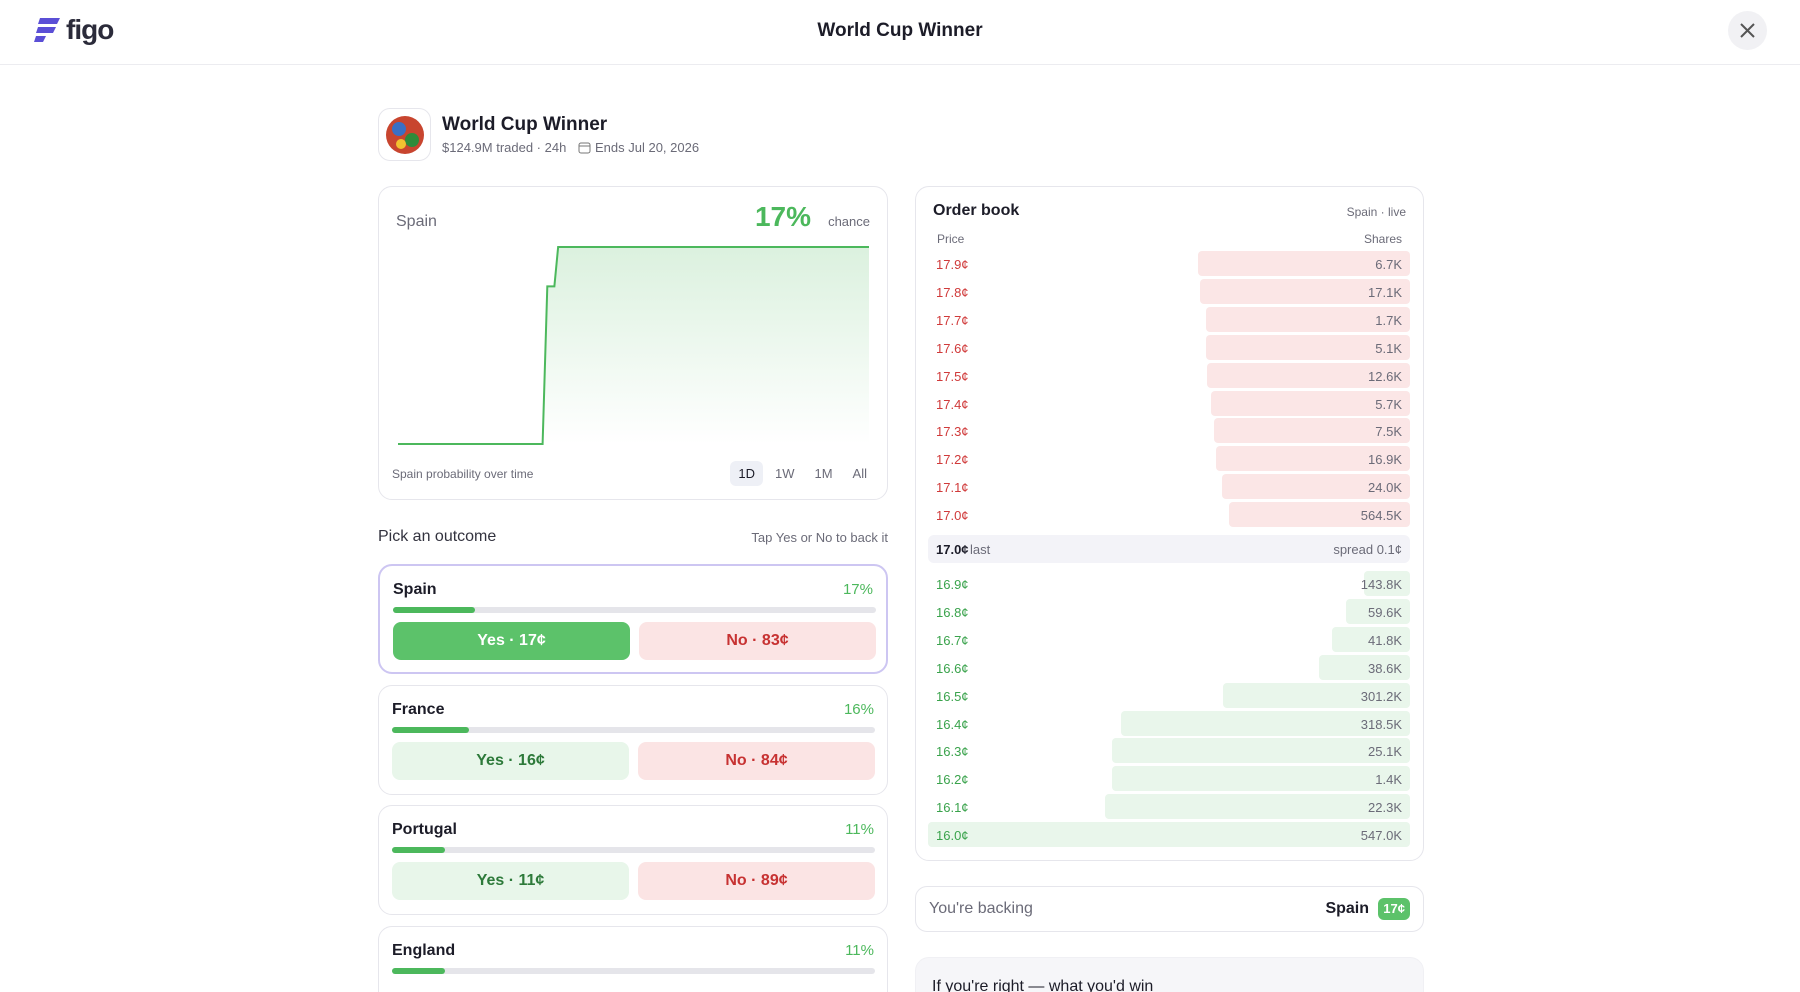 The height and width of the screenshot is (992, 1800). Describe the element at coordinates (952, 549) in the screenshot. I see `last-price: 17.0¢` at that location.